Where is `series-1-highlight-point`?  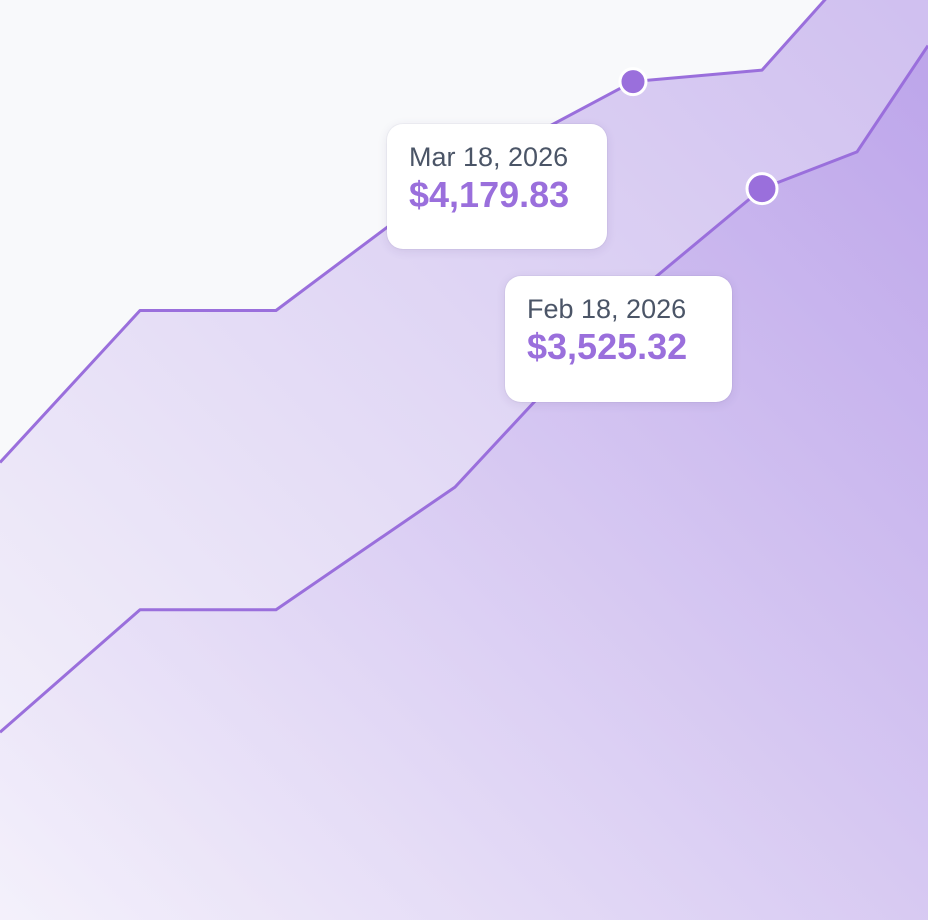
series-1-highlight-point is located at coordinates (633, 82).